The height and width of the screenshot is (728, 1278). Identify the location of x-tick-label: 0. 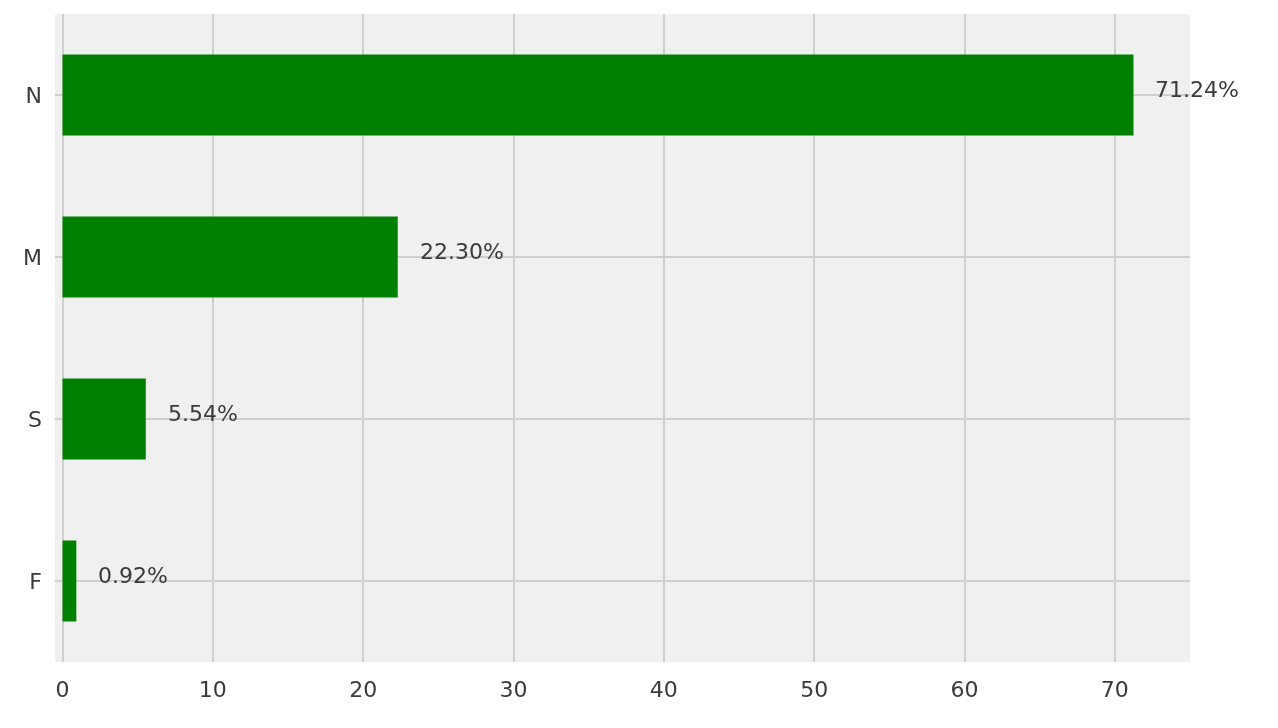
(62, 689).